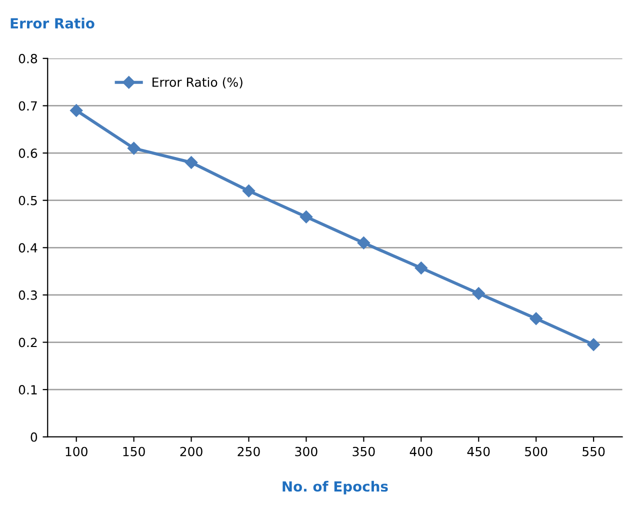 This screenshot has height=508, width=635. Describe the element at coordinates (134, 451) in the screenshot. I see `x-tick-label: 150` at that location.